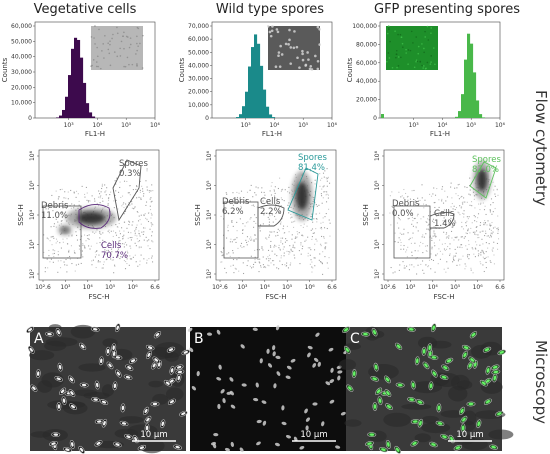  I want to click on scatter-x-tick-label: 6.6, so click(155, 287).